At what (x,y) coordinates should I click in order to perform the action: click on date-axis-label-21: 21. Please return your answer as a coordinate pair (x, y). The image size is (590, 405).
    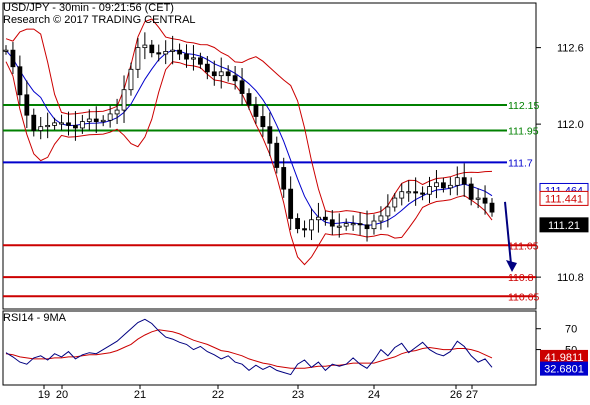
    Looking at the image, I should click on (140, 394).